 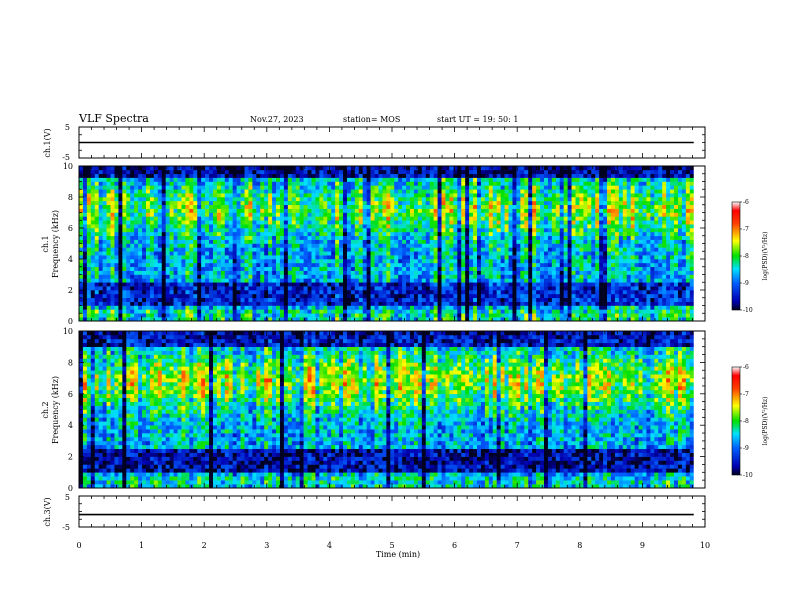 What do you see at coordinates (66, 157) in the screenshot?
I see `ch1-voltage-ytick-bottom: -5` at bounding box center [66, 157].